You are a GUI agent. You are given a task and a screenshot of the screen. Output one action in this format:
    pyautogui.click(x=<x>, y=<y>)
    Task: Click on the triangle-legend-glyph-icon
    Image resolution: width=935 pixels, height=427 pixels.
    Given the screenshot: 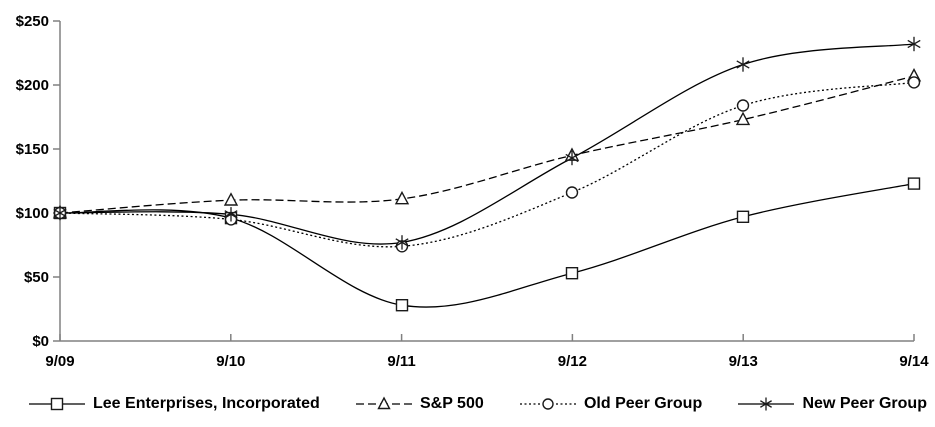 What is the action you would take?
    pyautogui.click(x=383, y=403)
    